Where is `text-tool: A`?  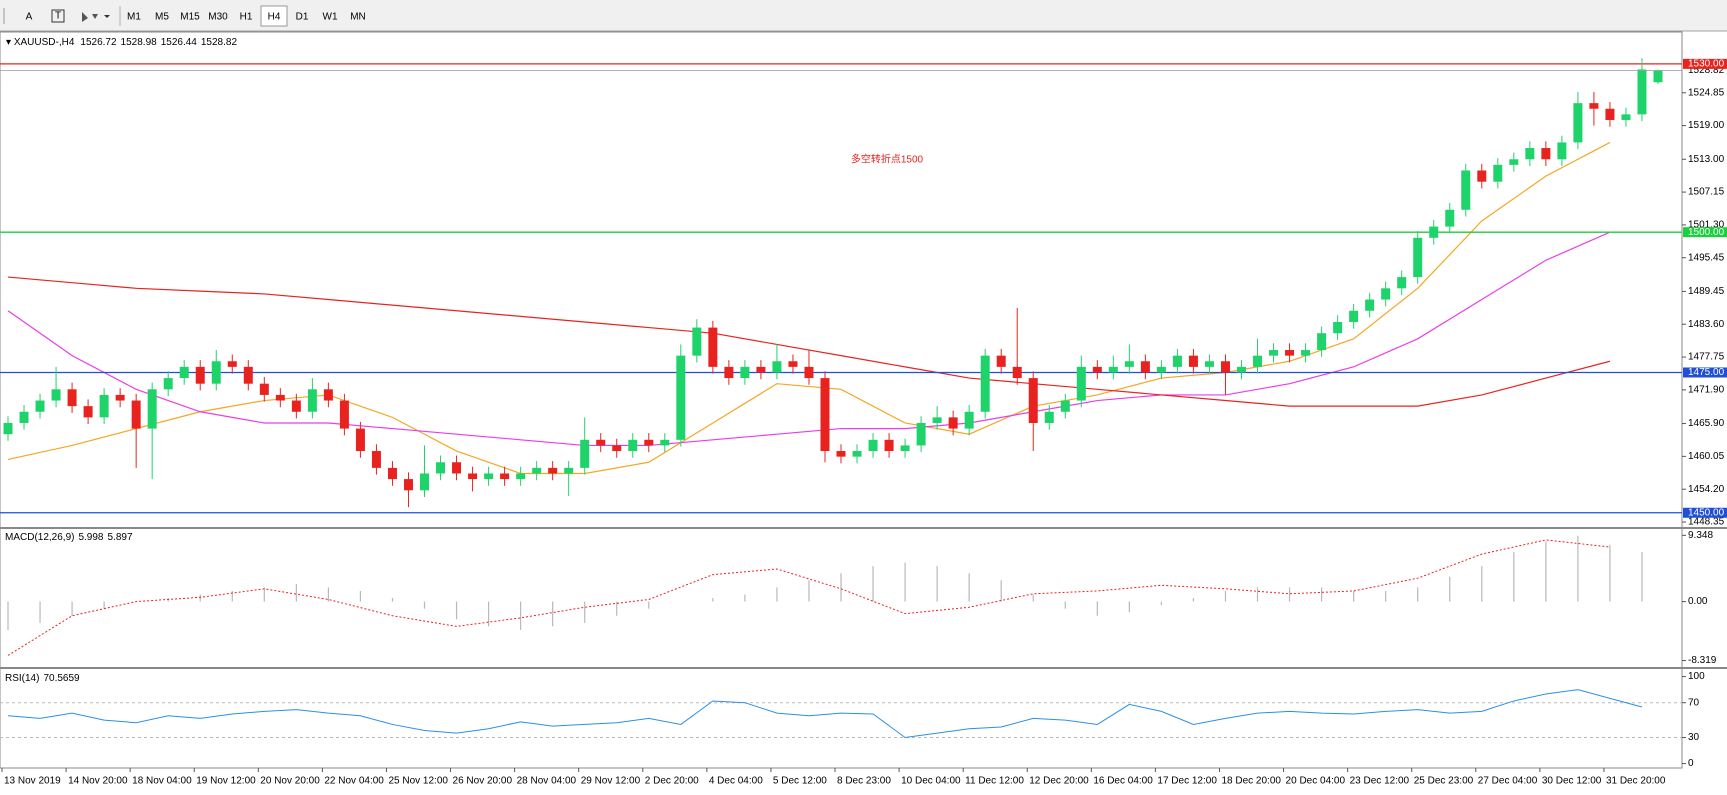
text-tool: A is located at coordinates (29, 17).